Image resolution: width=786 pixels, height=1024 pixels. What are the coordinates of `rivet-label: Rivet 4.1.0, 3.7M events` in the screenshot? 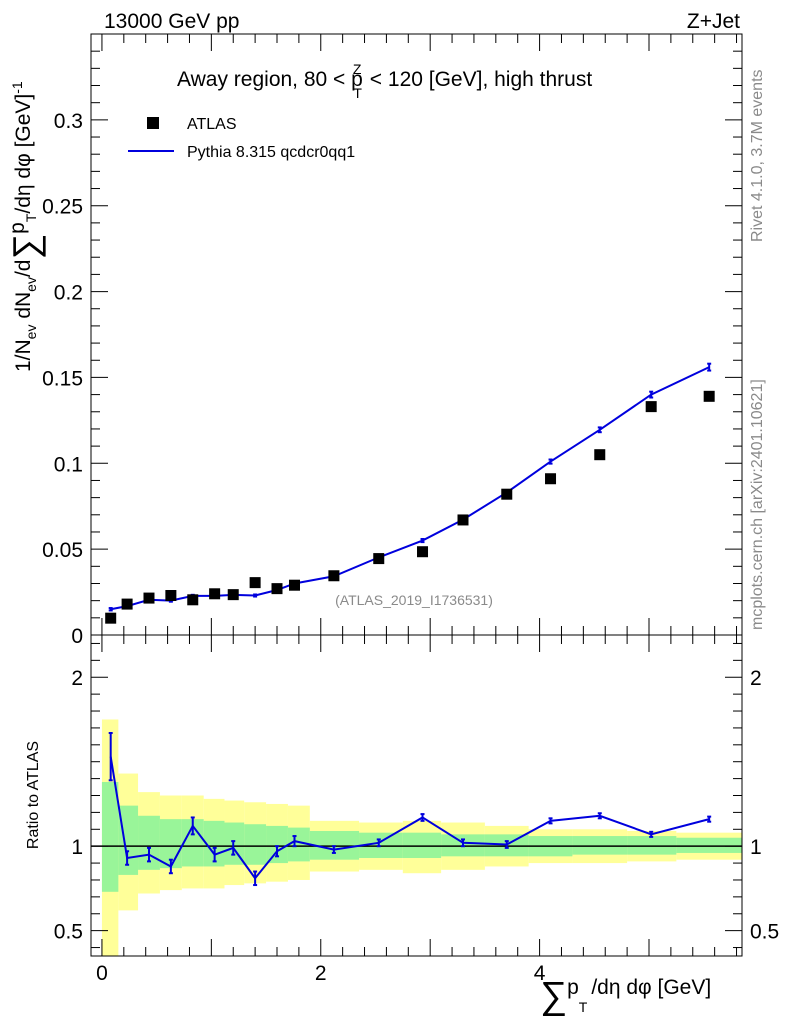 It's located at (757, 155).